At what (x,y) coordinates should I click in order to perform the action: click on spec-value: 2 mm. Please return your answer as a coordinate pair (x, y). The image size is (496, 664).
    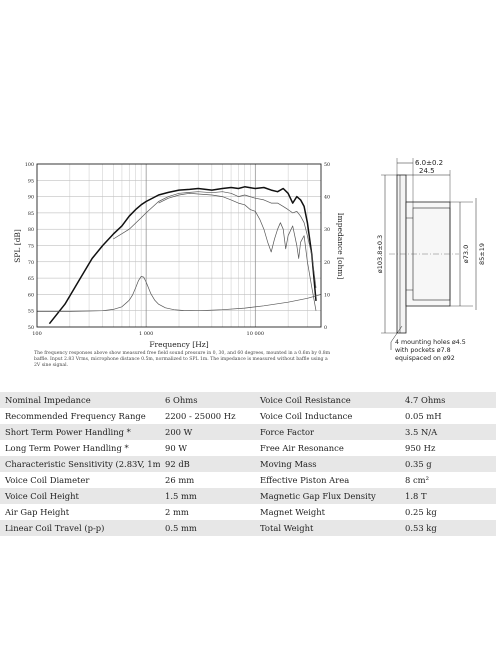
    Looking at the image, I should click on (207, 512).